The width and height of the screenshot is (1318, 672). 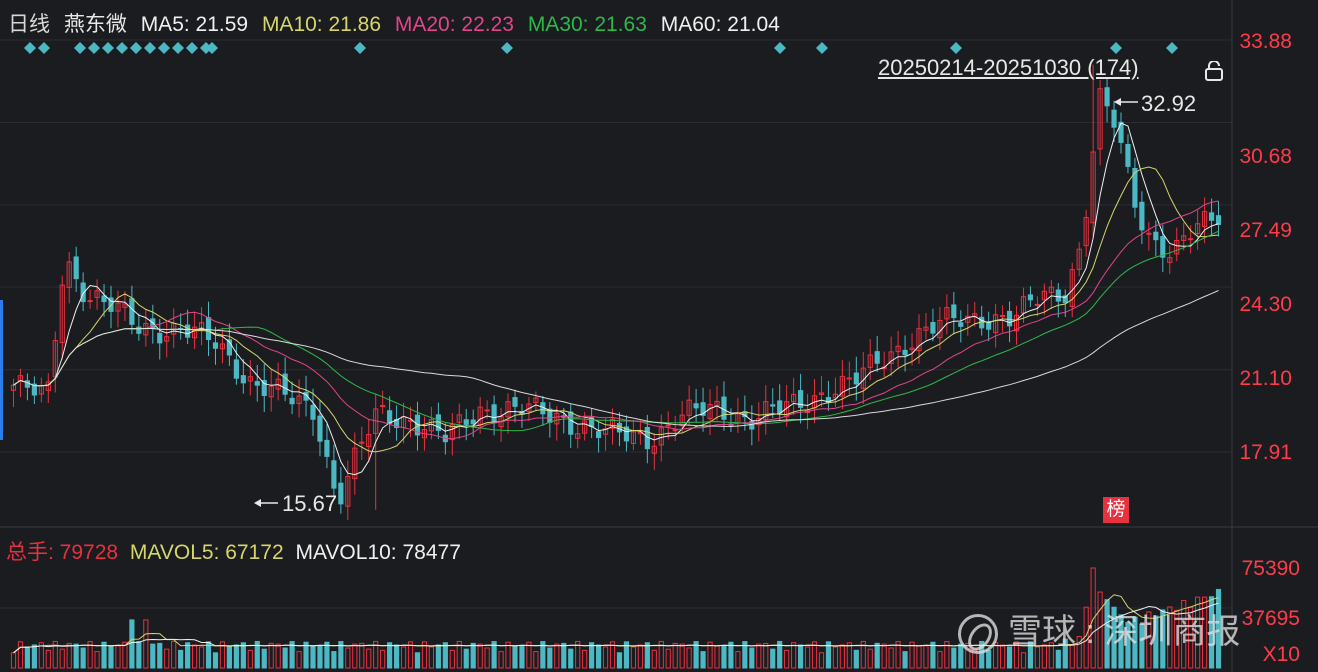 What do you see at coordinates (62, 552) in the screenshot?
I see `total-volume: 总手: 79728` at bounding box center [62, 552].